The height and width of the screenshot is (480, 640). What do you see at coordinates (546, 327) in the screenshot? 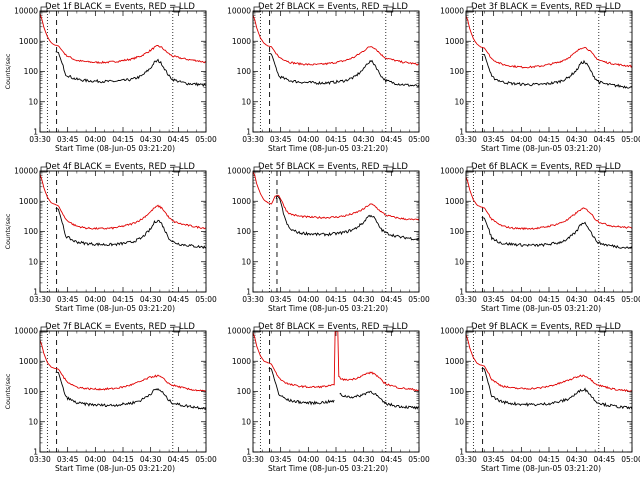
I see `panel-title: Det 9f BLACK = Events, RED = LLD` at bounding box center [546, 327].